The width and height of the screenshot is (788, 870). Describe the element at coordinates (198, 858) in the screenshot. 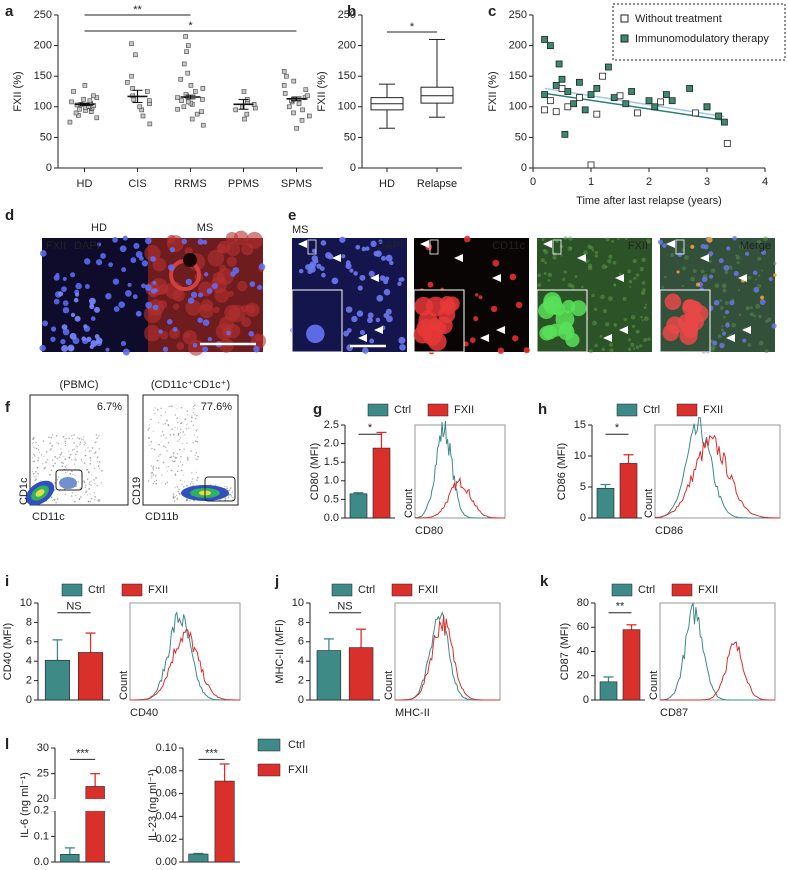

I see `bar` at that location.